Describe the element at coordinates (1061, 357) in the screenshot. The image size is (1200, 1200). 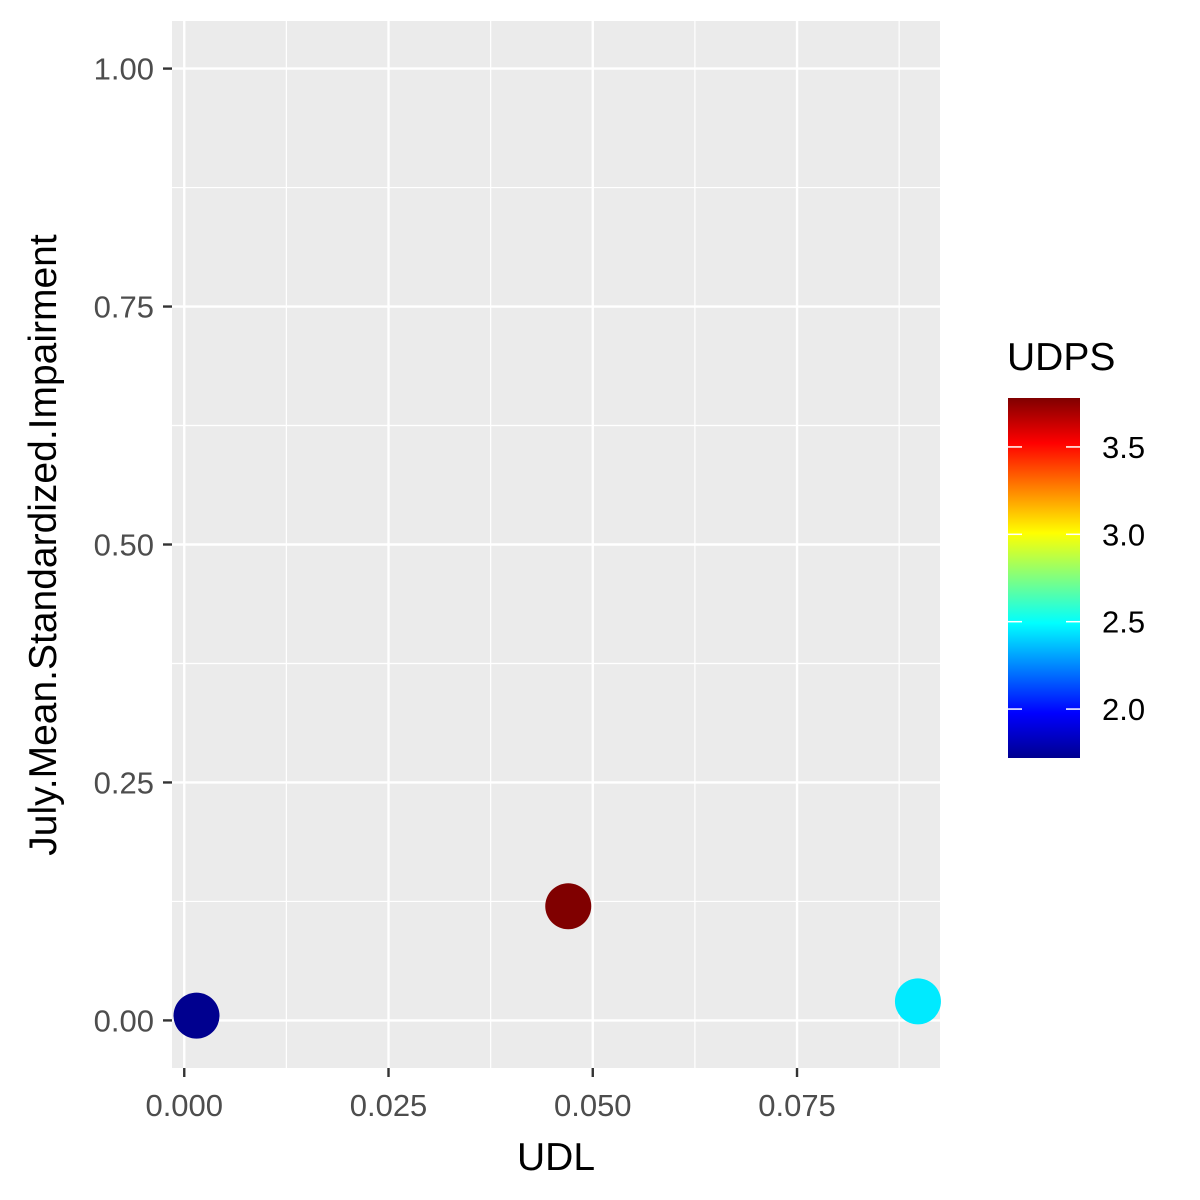
I see `legend-title: UDPS` at that location.